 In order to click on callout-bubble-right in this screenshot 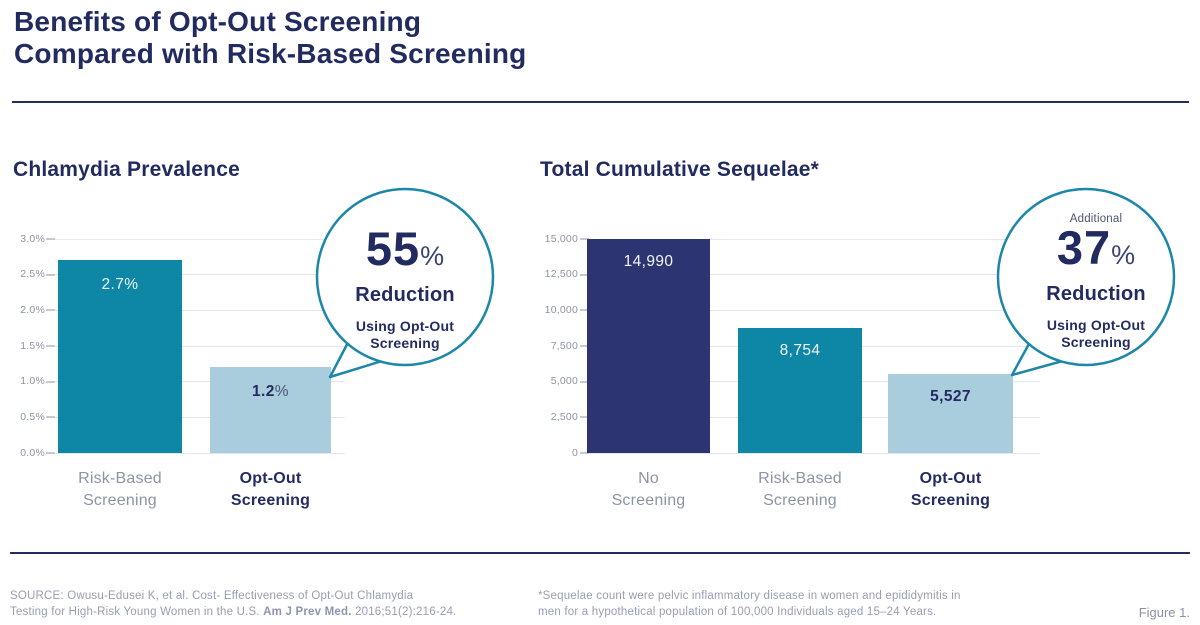, I will do `click(1086, 282)`.